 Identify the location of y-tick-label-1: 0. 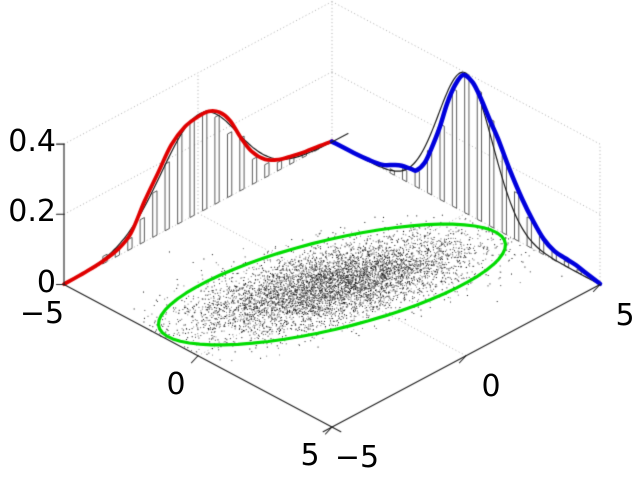
(491, 386).